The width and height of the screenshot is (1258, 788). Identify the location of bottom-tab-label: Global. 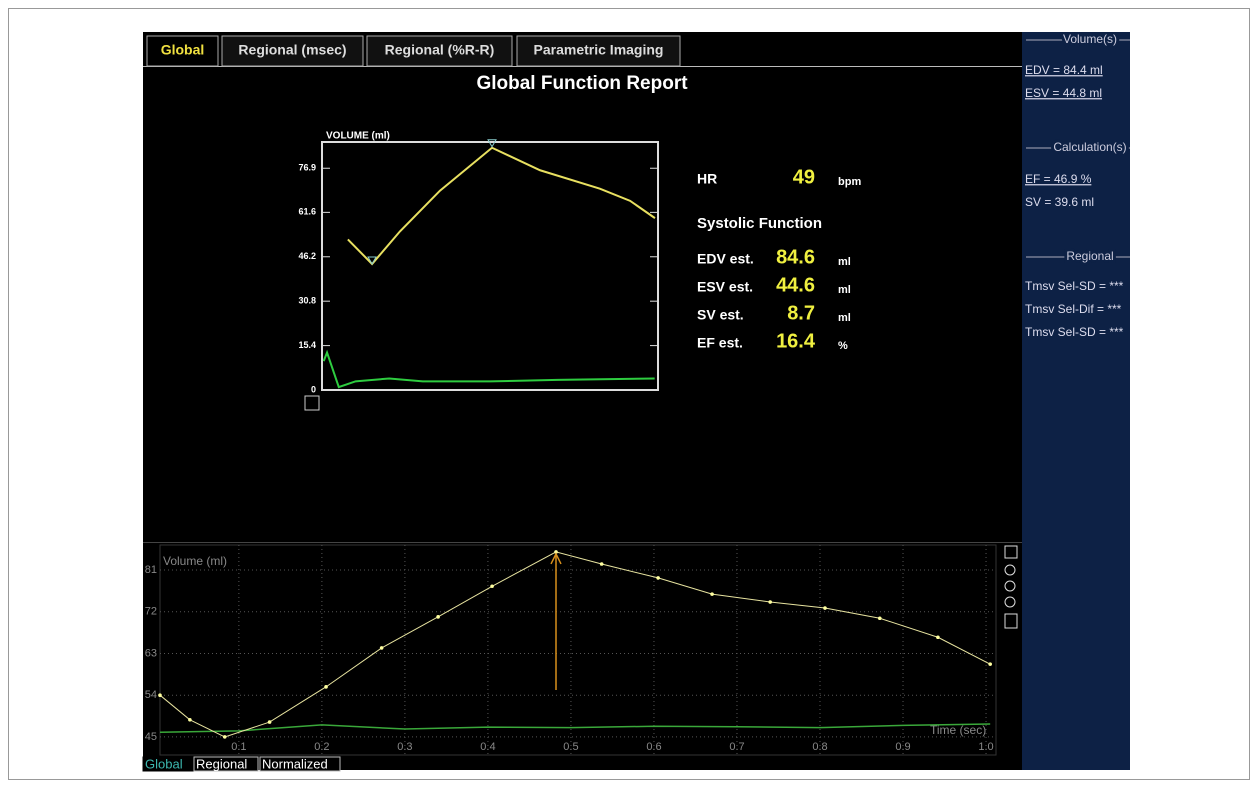
(164, 763).